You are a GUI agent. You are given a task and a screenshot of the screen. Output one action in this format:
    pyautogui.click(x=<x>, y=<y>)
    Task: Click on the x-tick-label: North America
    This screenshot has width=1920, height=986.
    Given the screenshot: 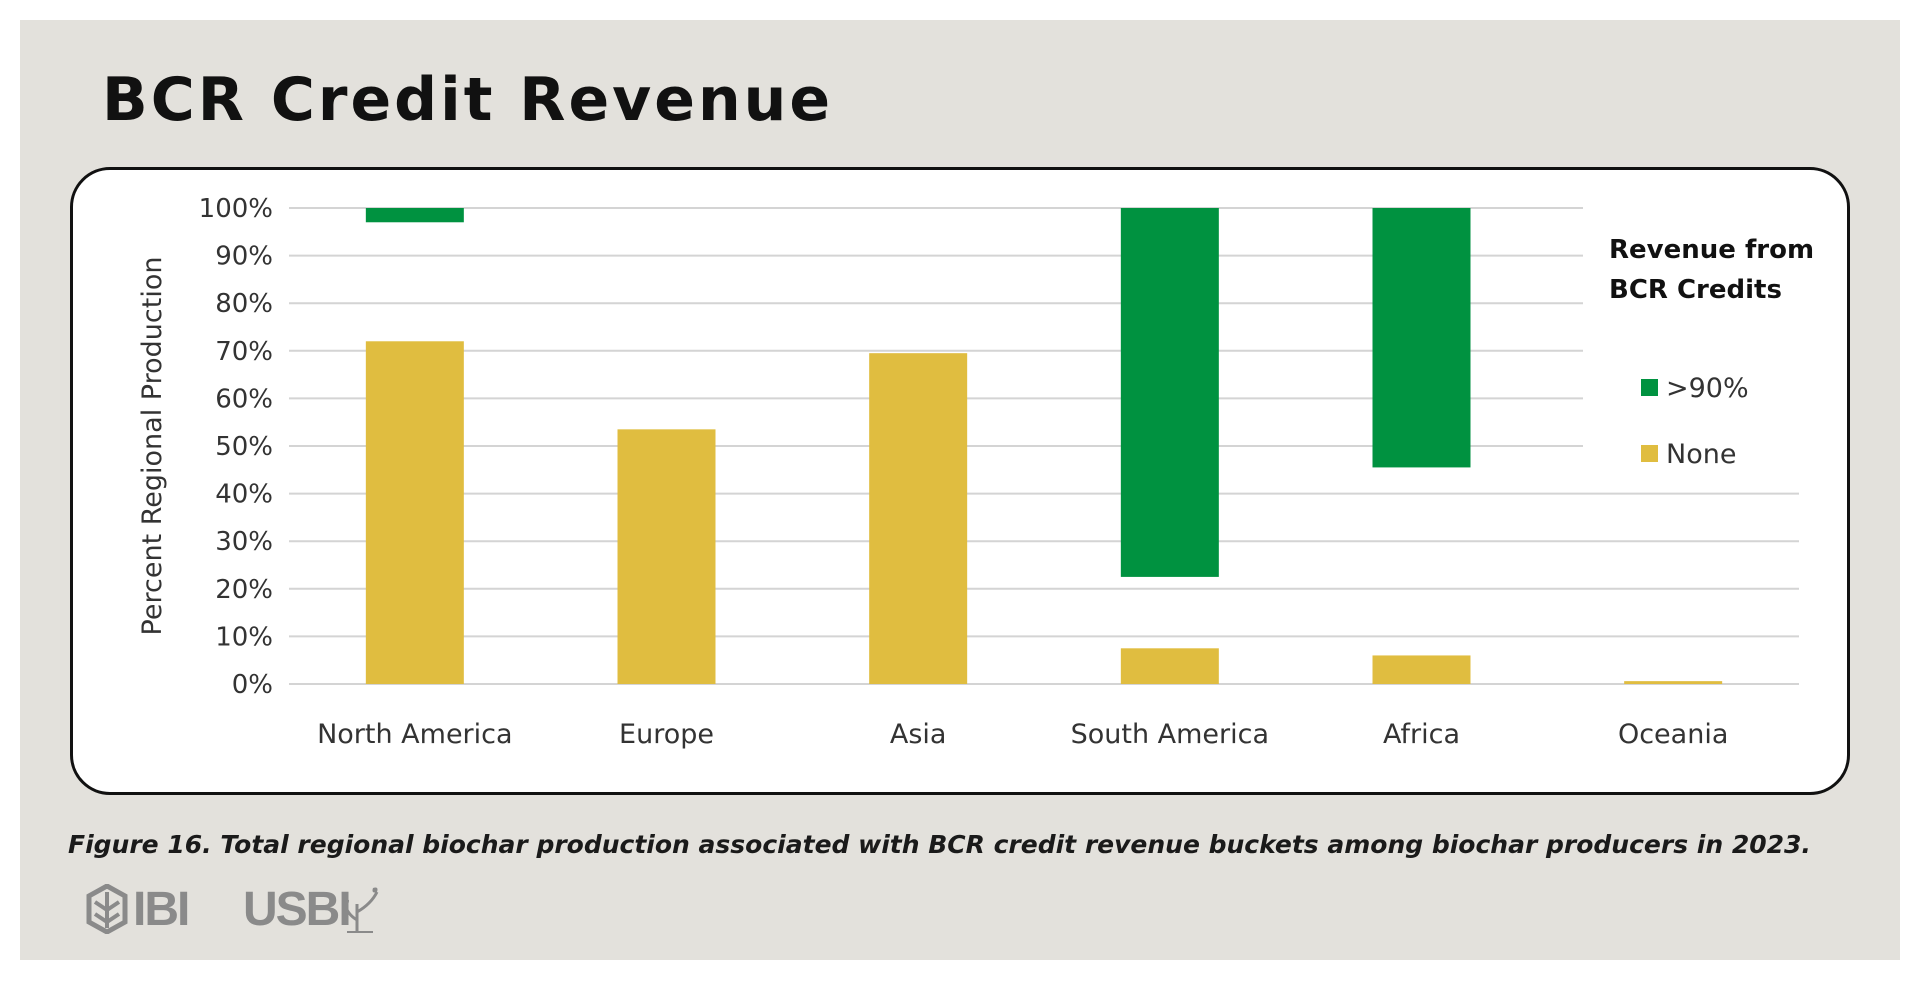 What is the action you would take?
    pyautogui.click(x=414, y=734)
    